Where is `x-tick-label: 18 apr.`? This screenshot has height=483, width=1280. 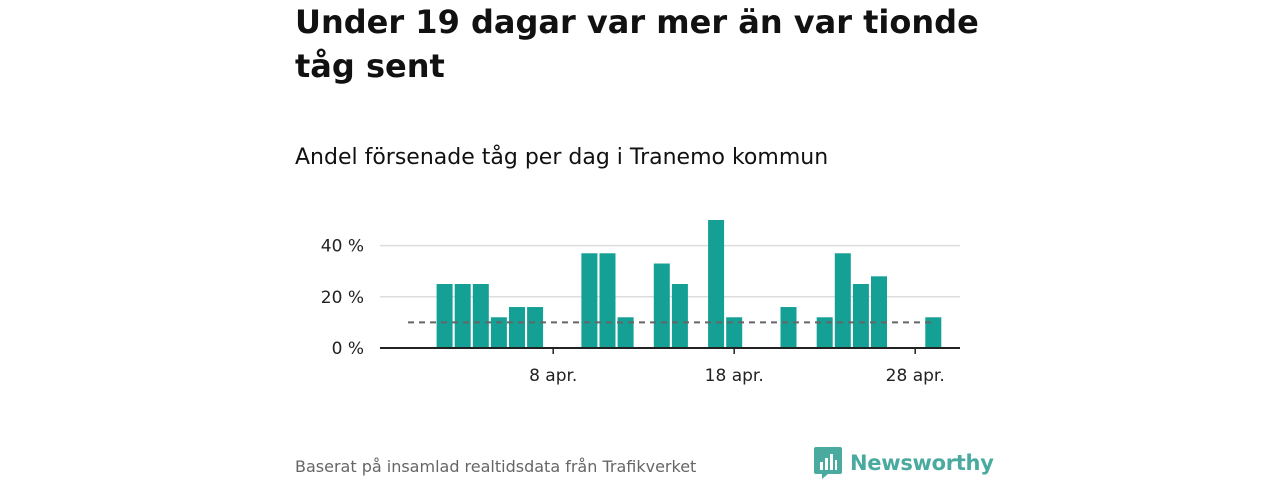
x-tick-label: 18 apr. is located at coordinates (734, 376).